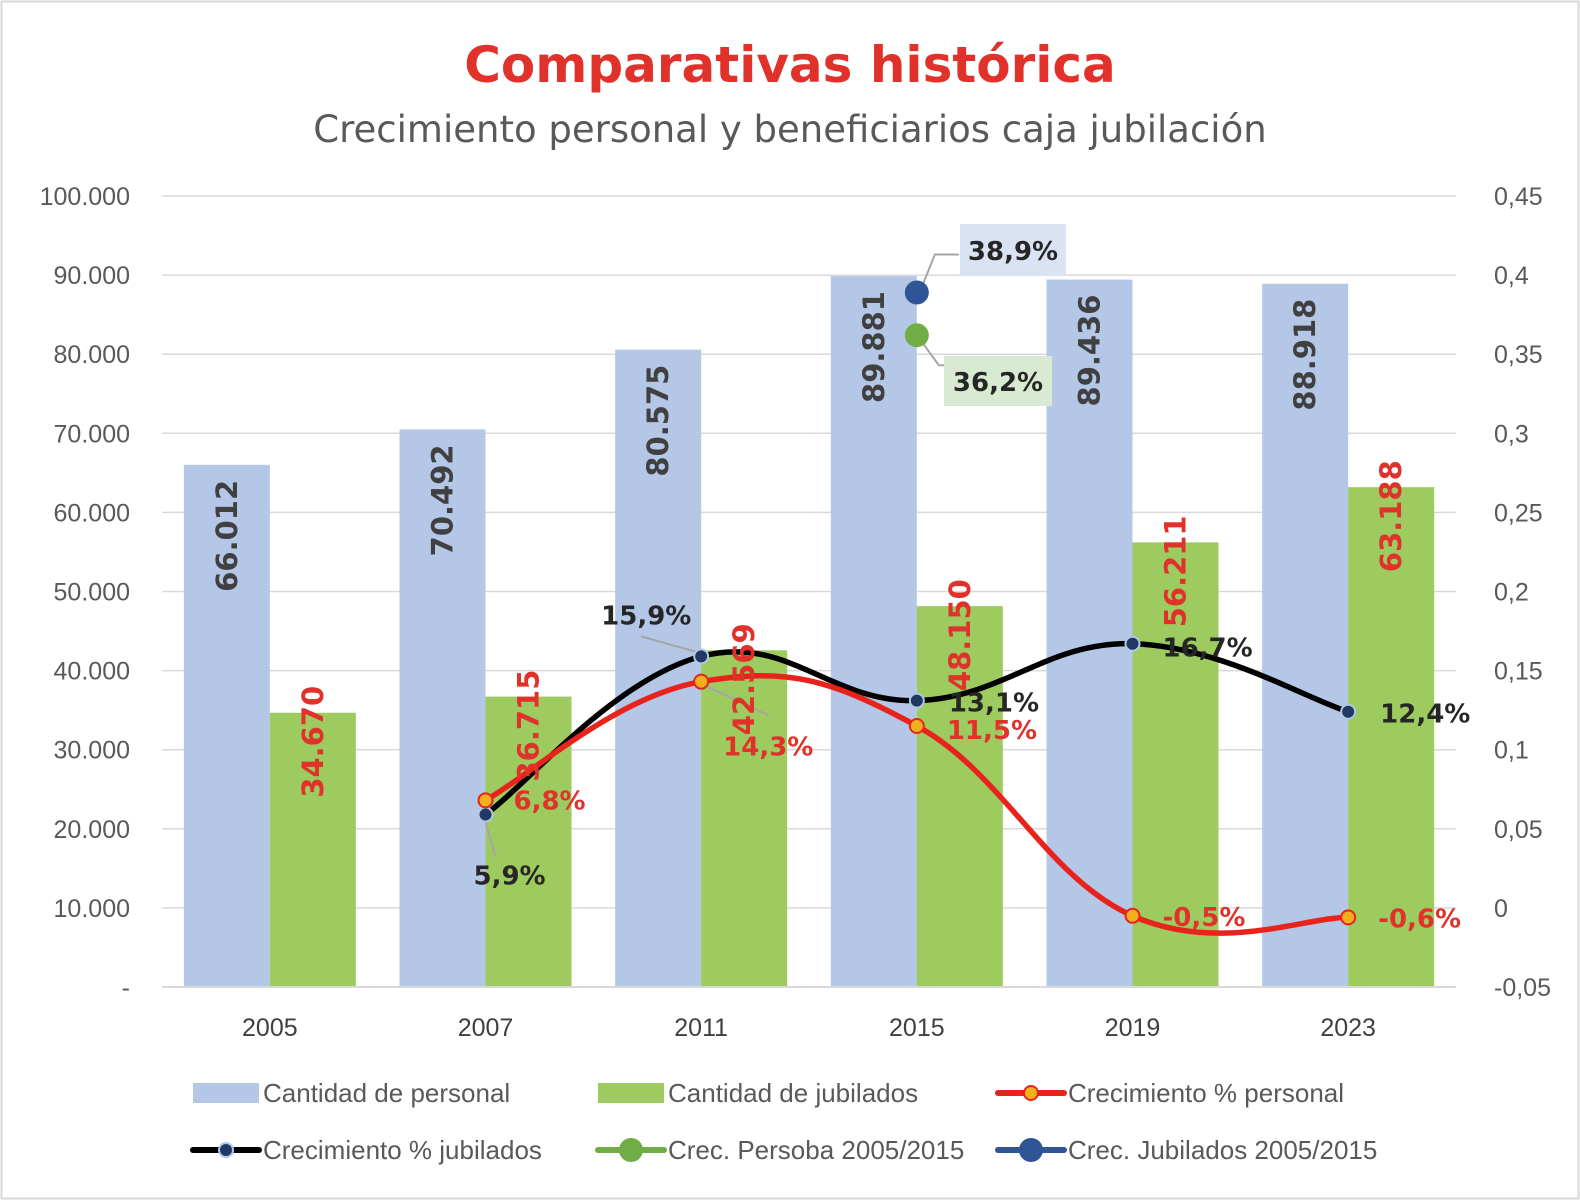  Describe the element at coordinates (92, 434) in the screenshot. I see `y-left-tick-label: 70.000` at that location.